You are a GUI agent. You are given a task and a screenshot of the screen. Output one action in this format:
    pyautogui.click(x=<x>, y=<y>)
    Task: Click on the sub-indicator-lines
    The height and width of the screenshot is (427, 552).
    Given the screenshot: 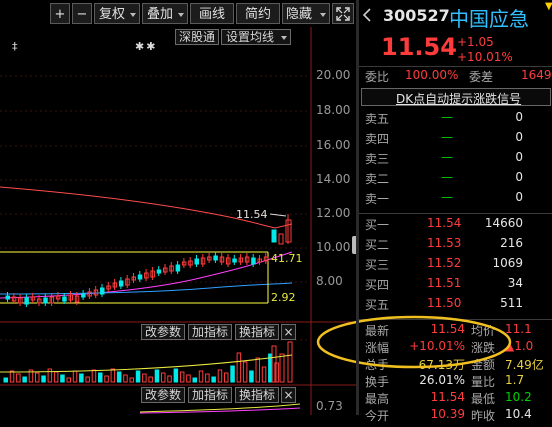 What is the action you would take?
    pyautogui.click(x=220, y=408)
    